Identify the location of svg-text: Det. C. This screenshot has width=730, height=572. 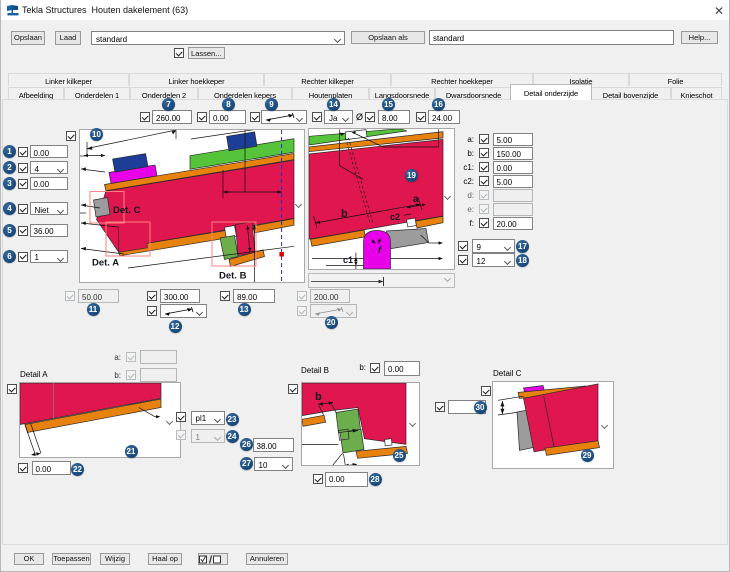
(127, 210).